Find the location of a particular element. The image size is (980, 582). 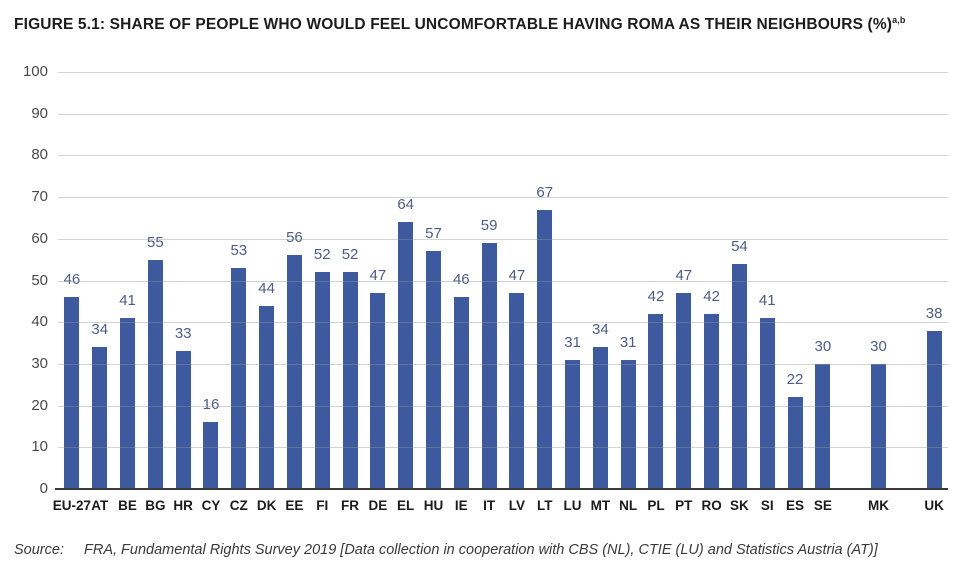

y-axis-tick-70: 70 is located at coordinates (39, 197).